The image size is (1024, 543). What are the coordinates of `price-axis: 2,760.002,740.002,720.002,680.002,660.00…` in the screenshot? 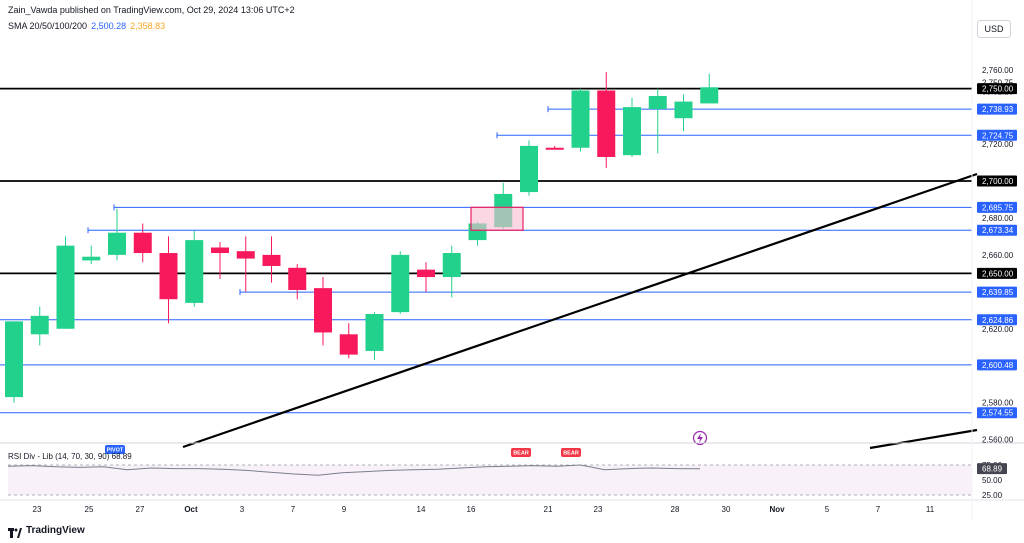 It's located at (997, 255).